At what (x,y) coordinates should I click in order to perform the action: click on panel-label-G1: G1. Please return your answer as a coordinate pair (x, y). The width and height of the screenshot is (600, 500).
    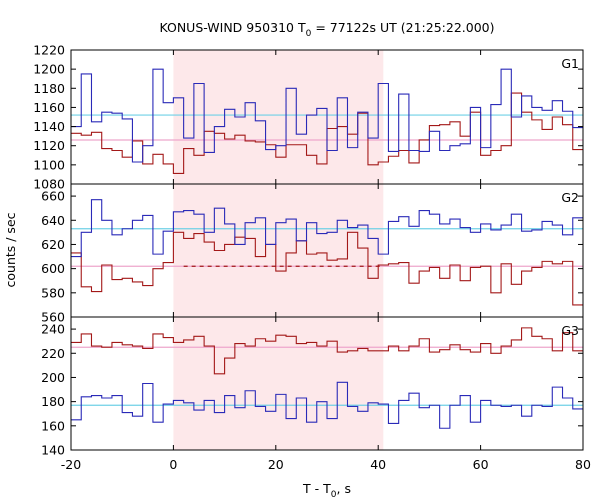
    Looking at the image, I should click on (570, 63).